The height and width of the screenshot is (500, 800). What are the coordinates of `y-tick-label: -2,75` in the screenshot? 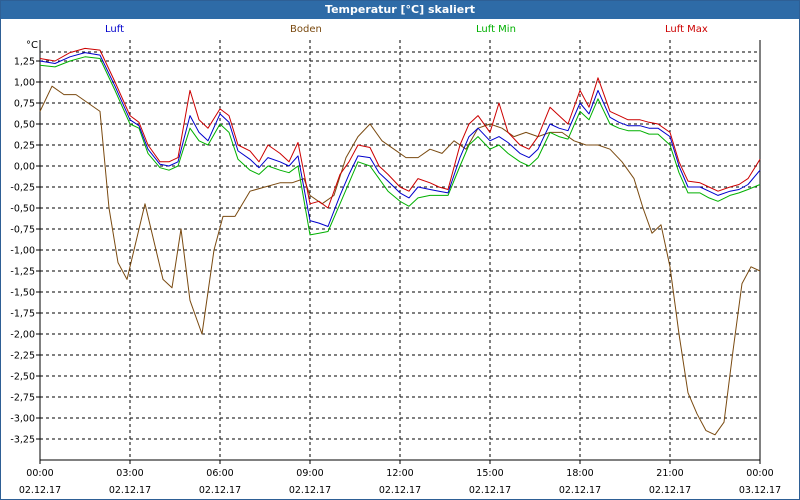 It's located at (22, 398).